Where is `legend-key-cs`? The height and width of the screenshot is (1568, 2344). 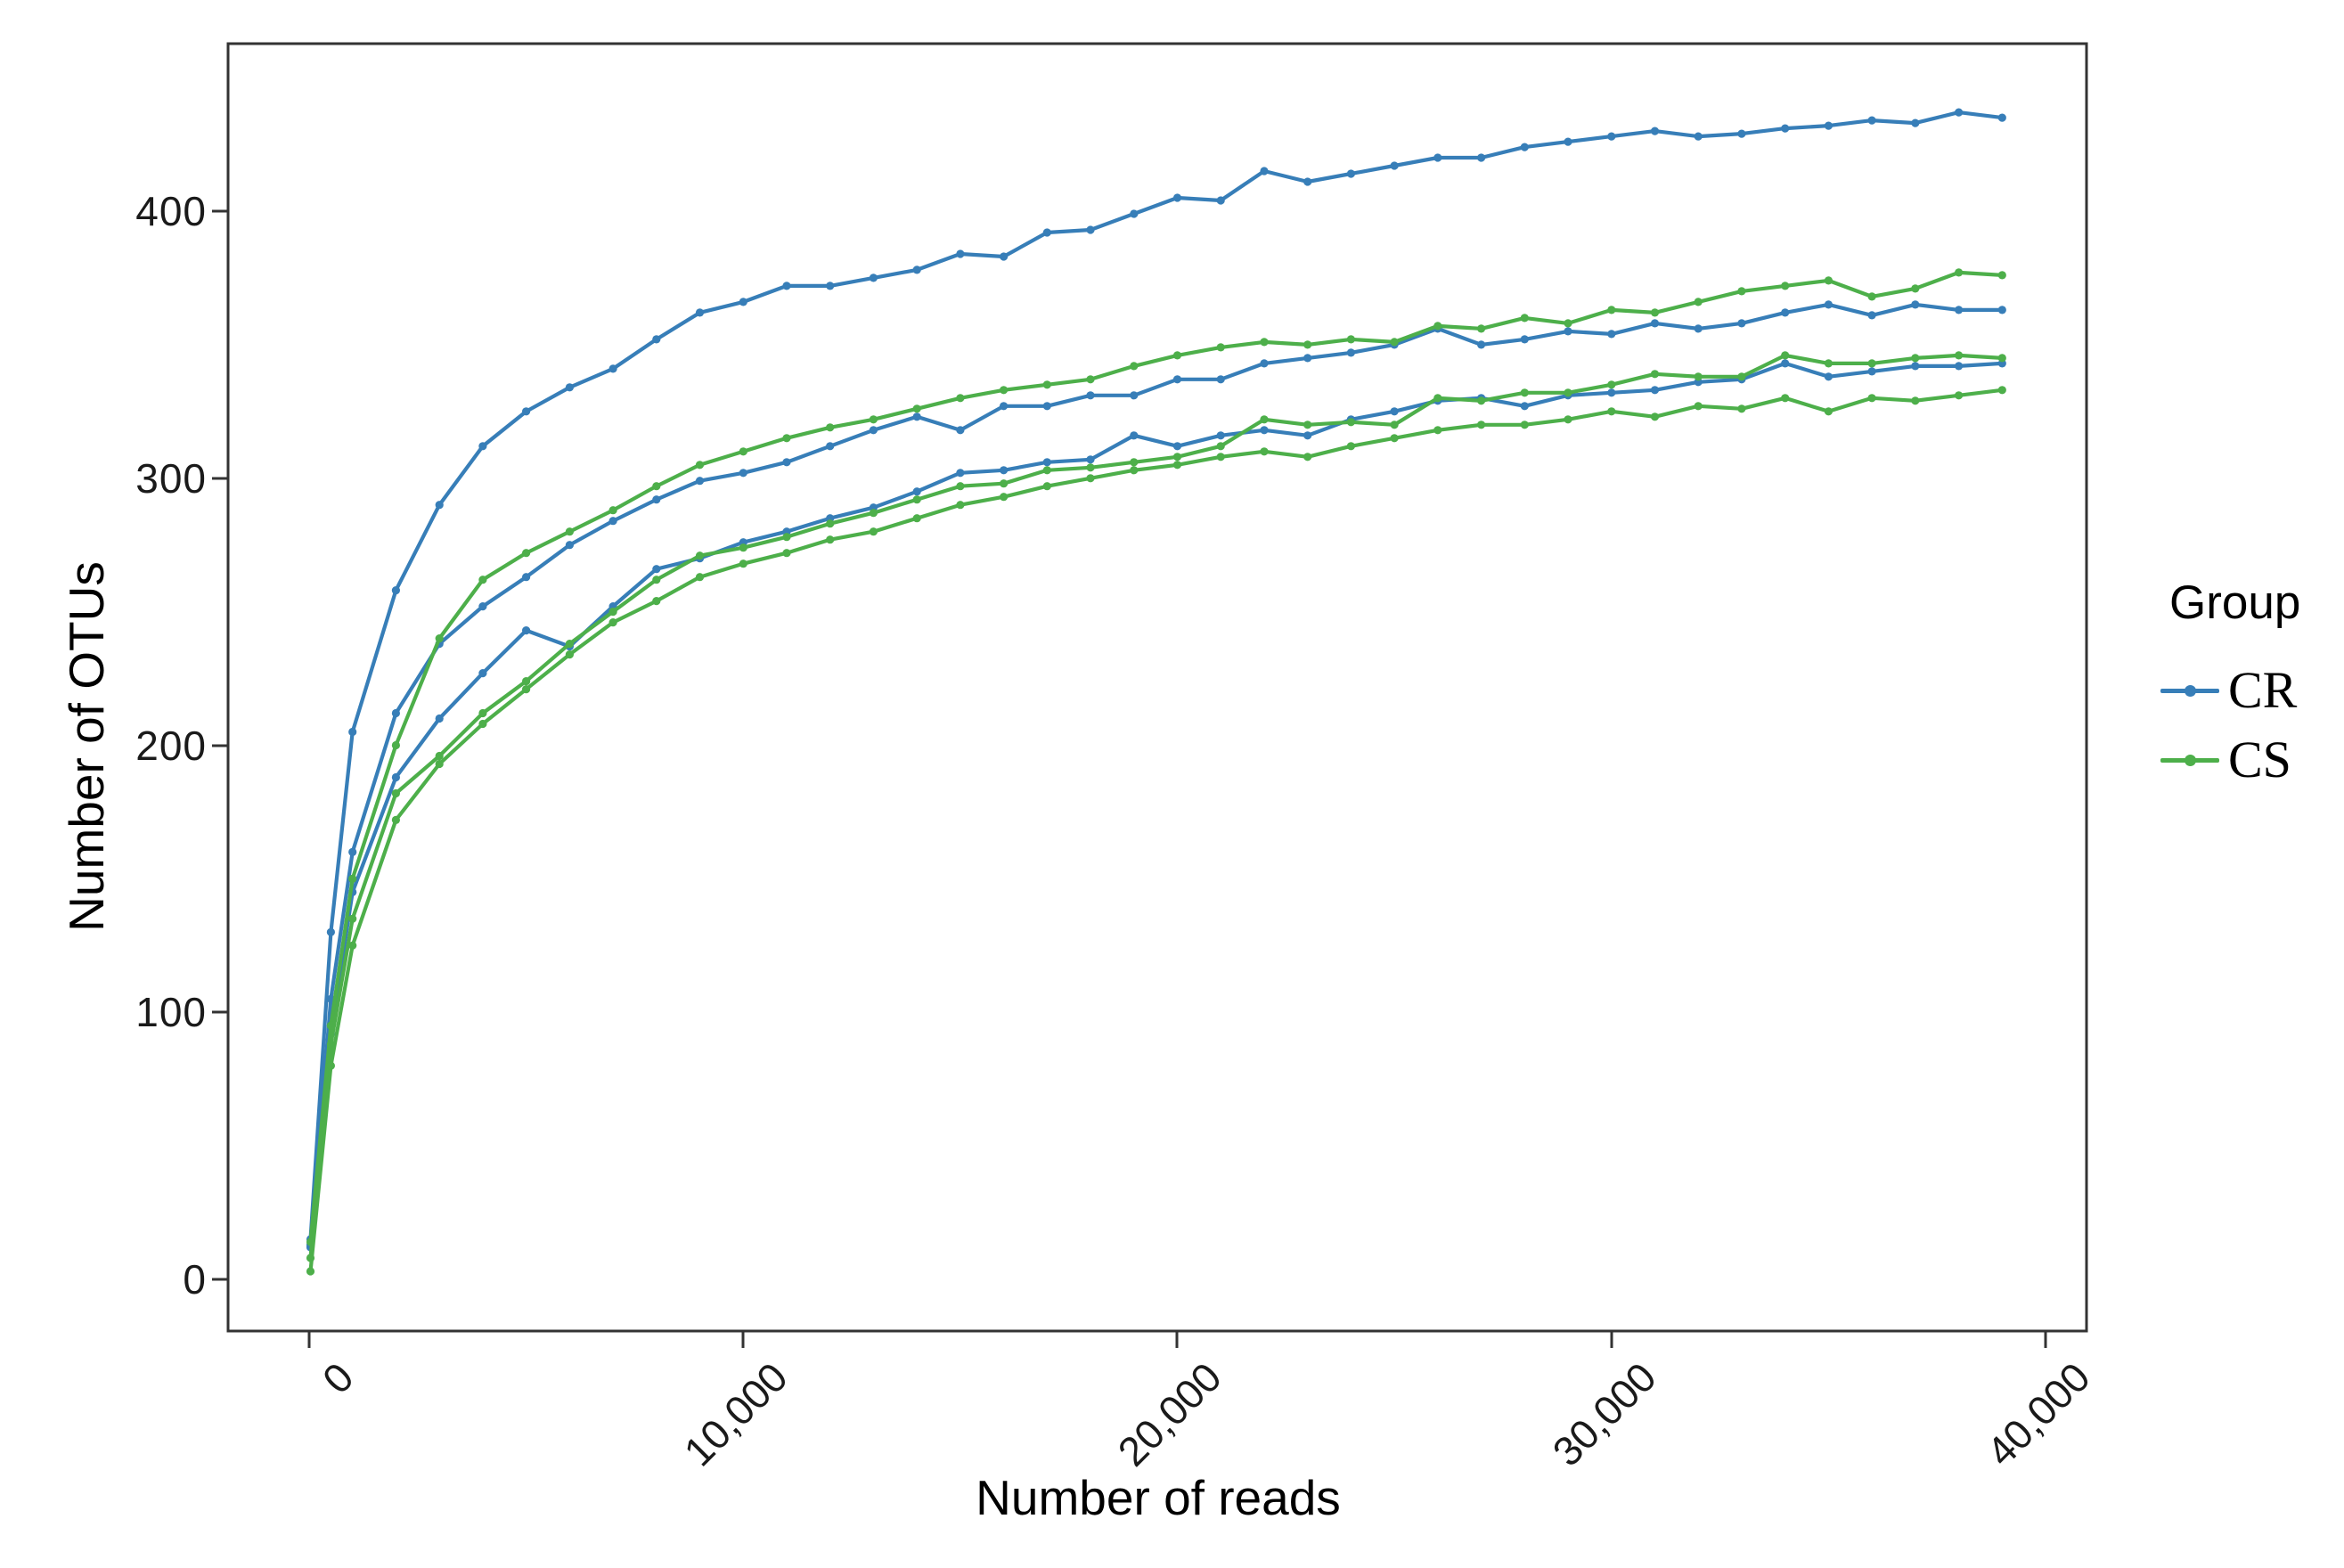
legend-key-cs is located at coordinates (2189, 760).